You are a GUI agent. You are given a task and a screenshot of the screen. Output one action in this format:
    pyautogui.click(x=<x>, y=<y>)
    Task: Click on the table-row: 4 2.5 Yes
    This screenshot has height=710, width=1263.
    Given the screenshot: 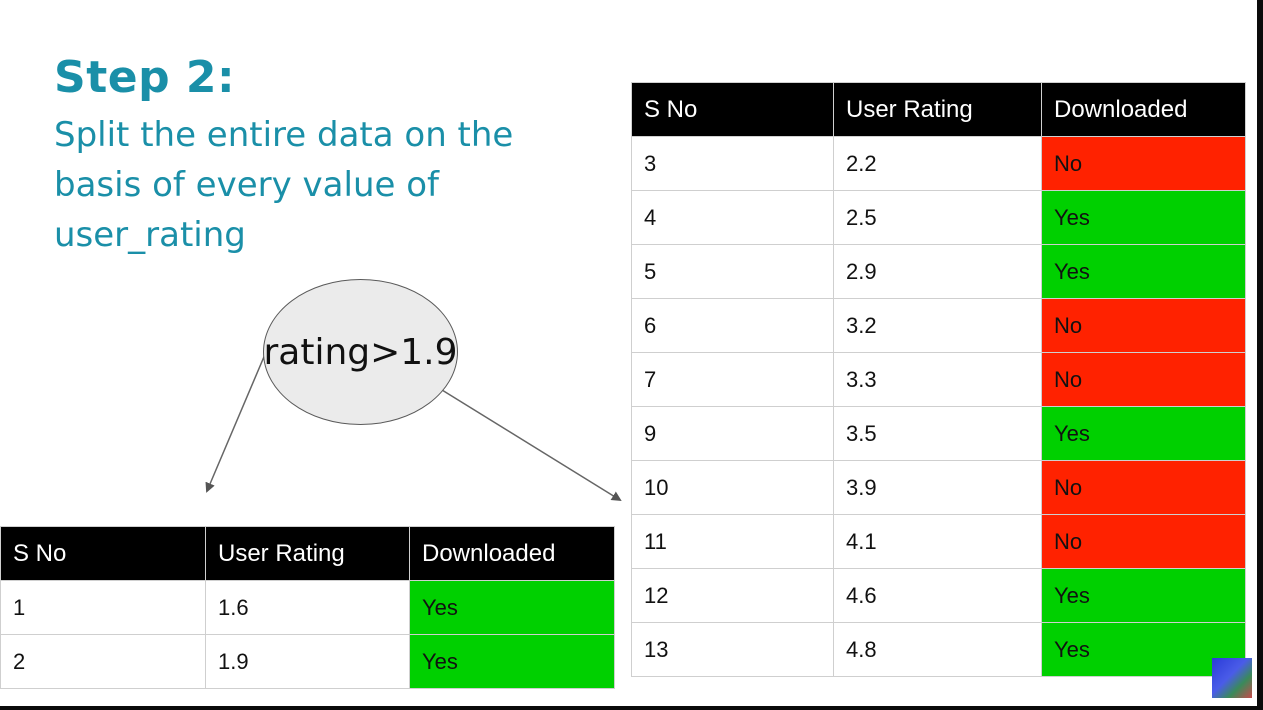 What is the action you would take?
    pyautogui.click(x=938, y=217)
    